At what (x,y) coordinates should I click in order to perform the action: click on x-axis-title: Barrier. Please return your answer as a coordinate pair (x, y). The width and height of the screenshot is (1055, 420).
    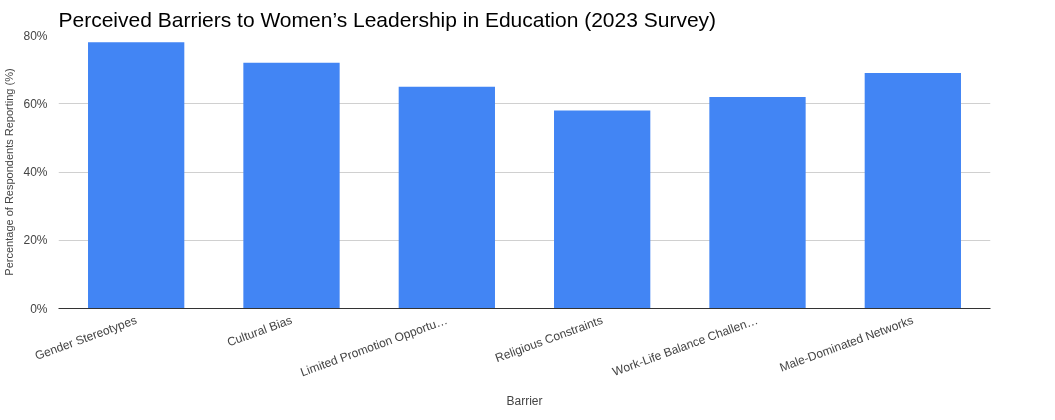
    Looking at the image, I should click on (524, 400).